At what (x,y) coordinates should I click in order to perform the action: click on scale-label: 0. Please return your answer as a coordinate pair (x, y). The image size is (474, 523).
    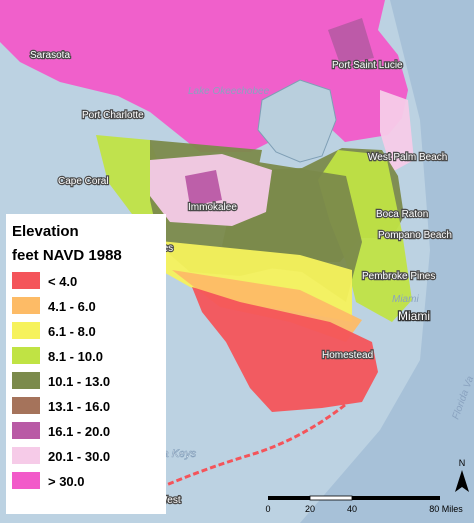
    Looking at the image, I should click on (267, 509).